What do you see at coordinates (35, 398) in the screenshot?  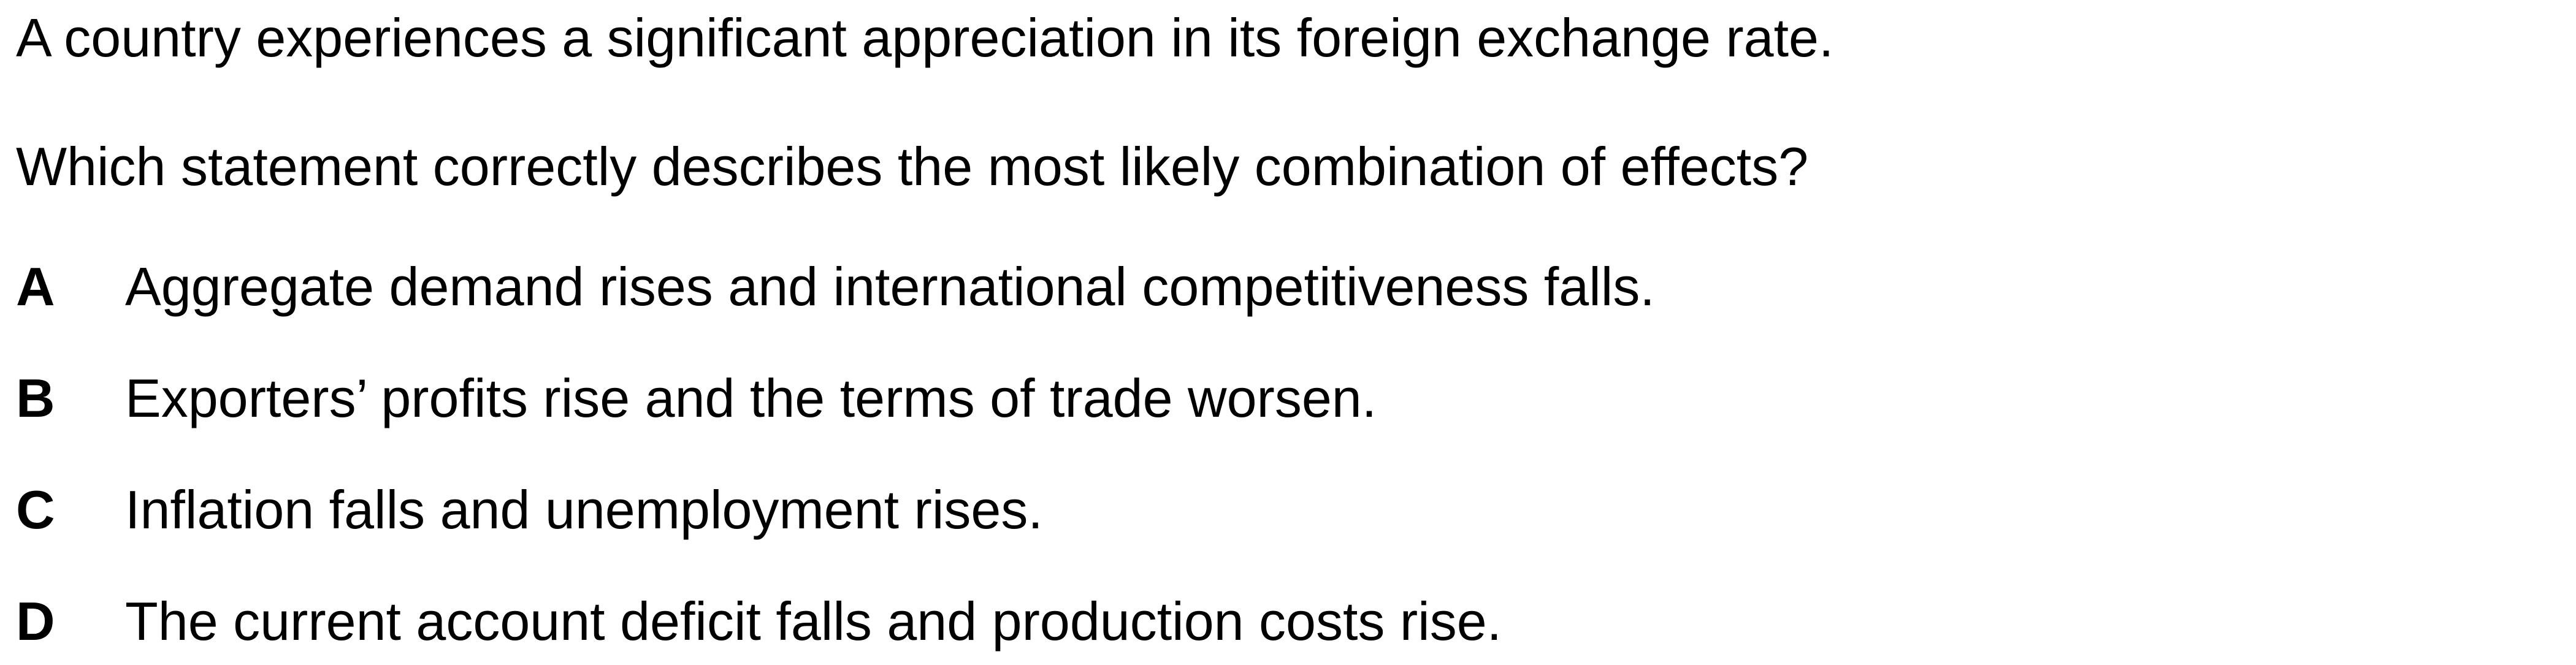 I see `option-letter: B` at bounding box center [35, 398].